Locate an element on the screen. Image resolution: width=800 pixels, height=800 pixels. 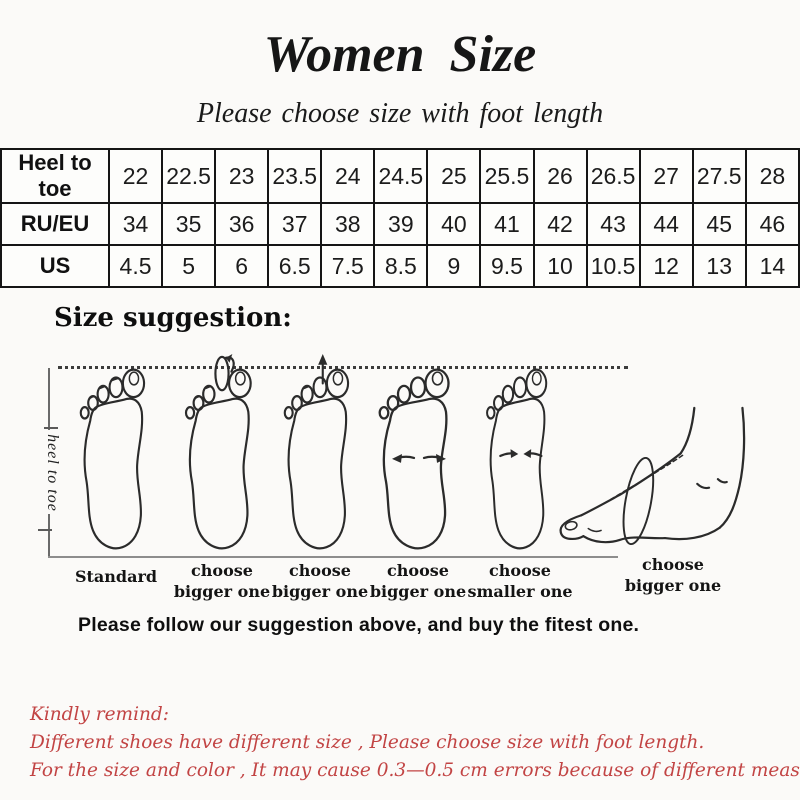
size-cell: 24.5 is located at coordinates (401, 176).